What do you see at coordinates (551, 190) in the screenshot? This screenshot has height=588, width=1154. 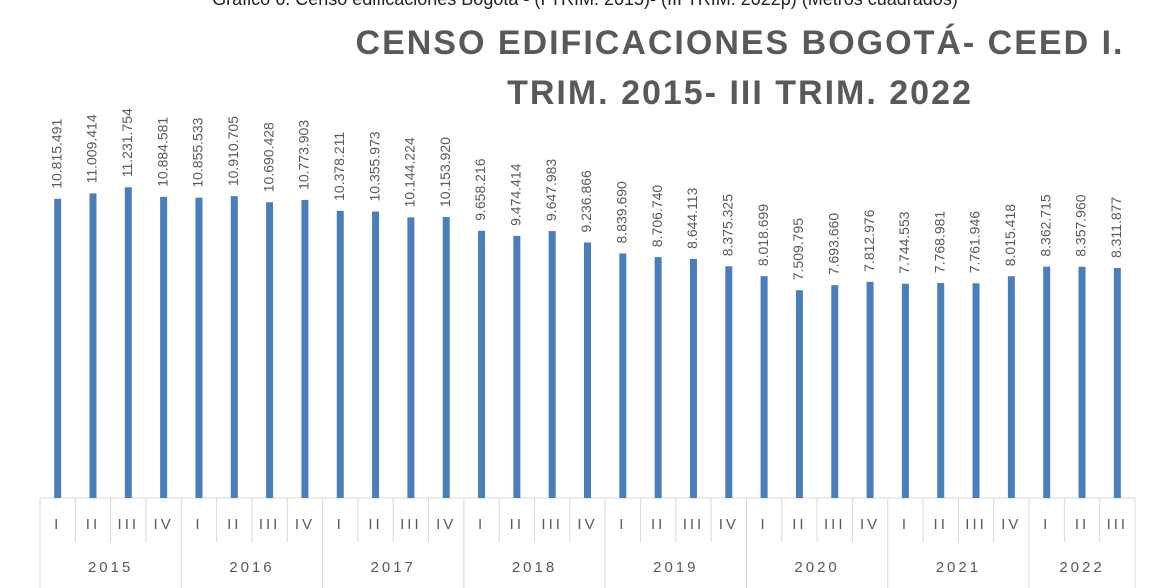 I see `data-label: 9.647.983` at bounding box center [551, 190].